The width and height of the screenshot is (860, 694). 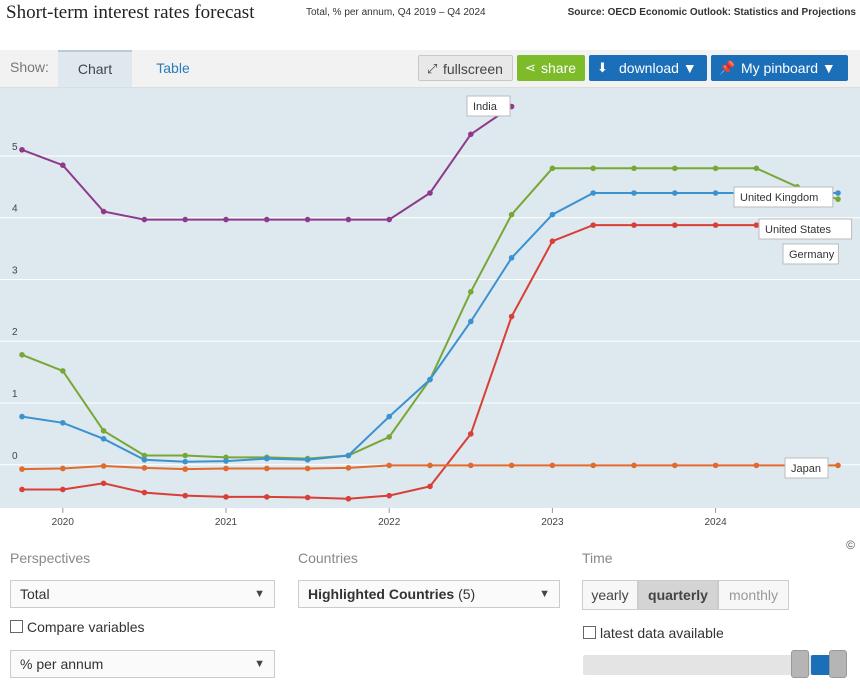 I want to click on y-tick-label: 5, so click(x=15, y=147).